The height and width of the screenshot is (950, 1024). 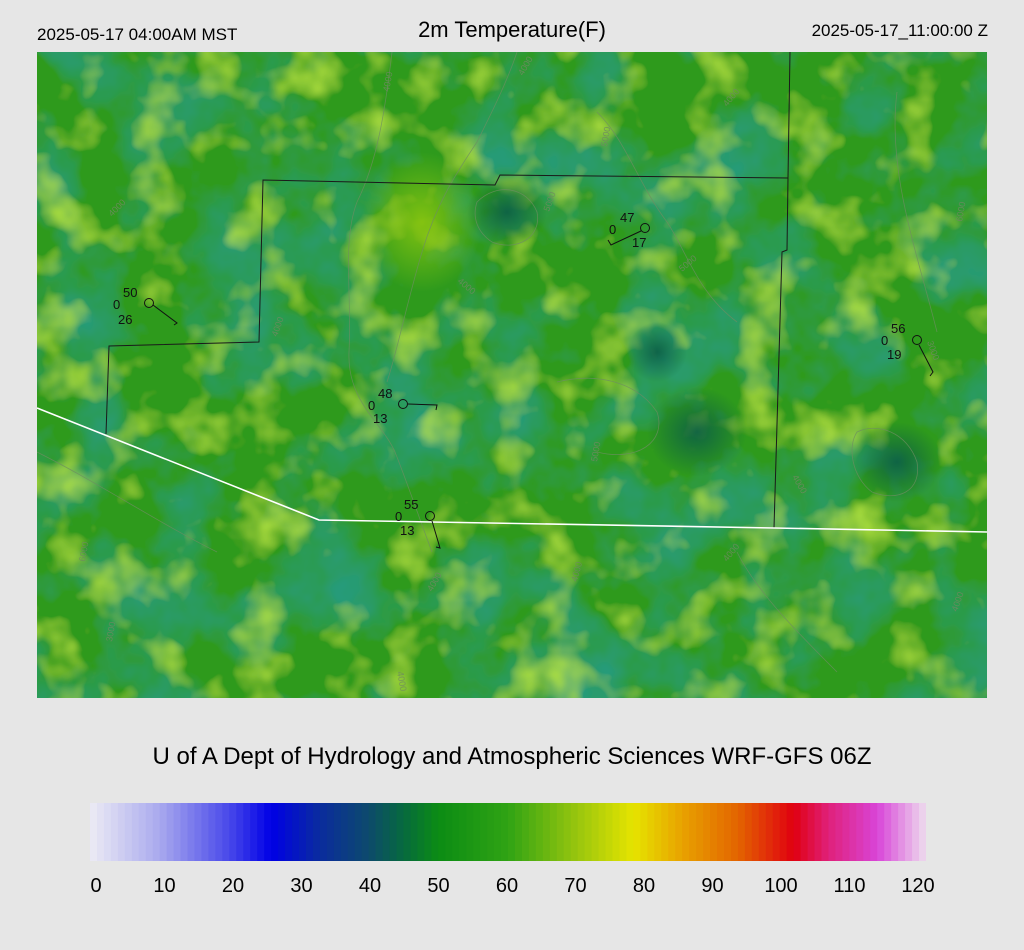 What do you see at coordinates (301, 886) in the screenshot?
I see `colorbar-tick-label: 30` at bounding box center [301, 886].